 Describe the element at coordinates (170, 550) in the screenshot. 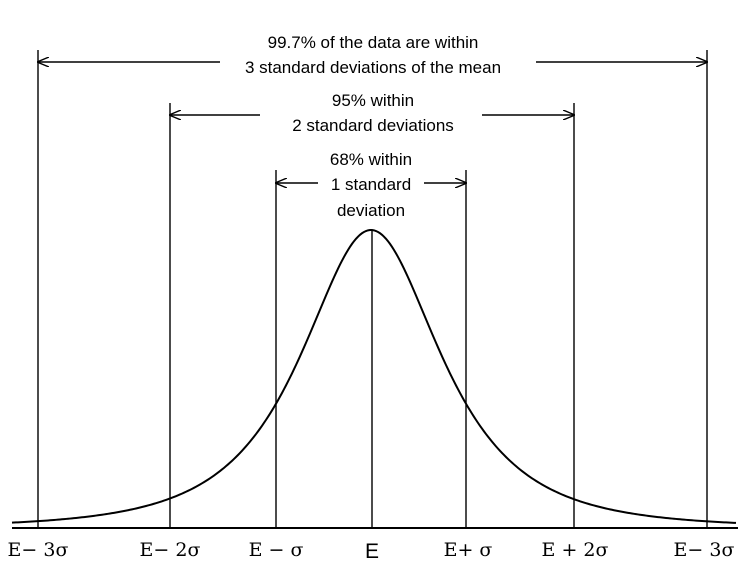

I see `tick-label-minus-2-sigma: E− 2σ` at that location.